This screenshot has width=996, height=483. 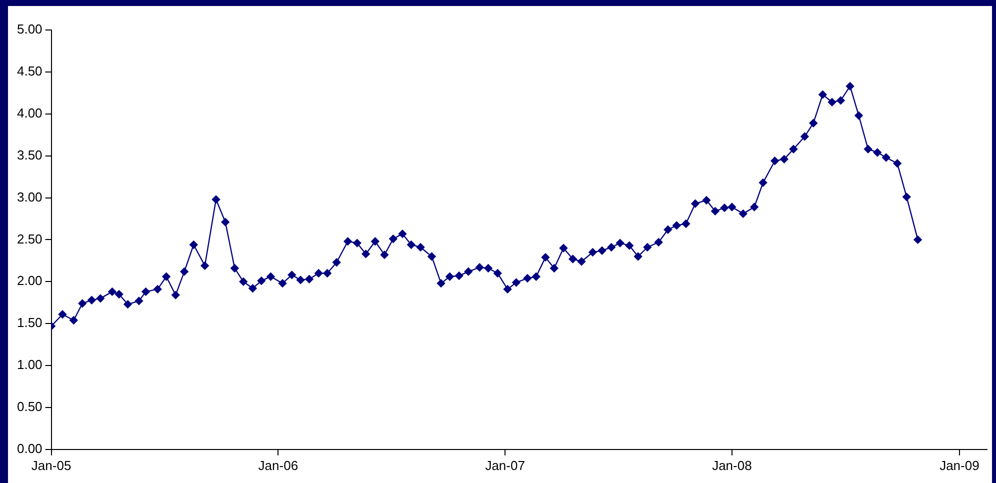 I want to click on y-tick-label: 1.00, so click(x=29, y=364).